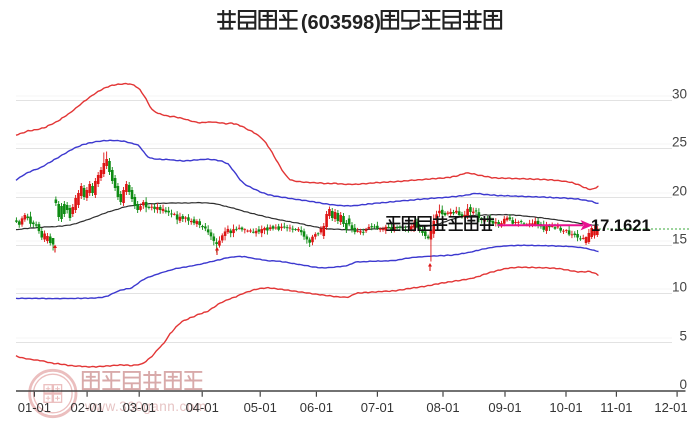  Describe the element at coordinates (679, 191) in the screenshot. I see `svg-text: 20` at that location.